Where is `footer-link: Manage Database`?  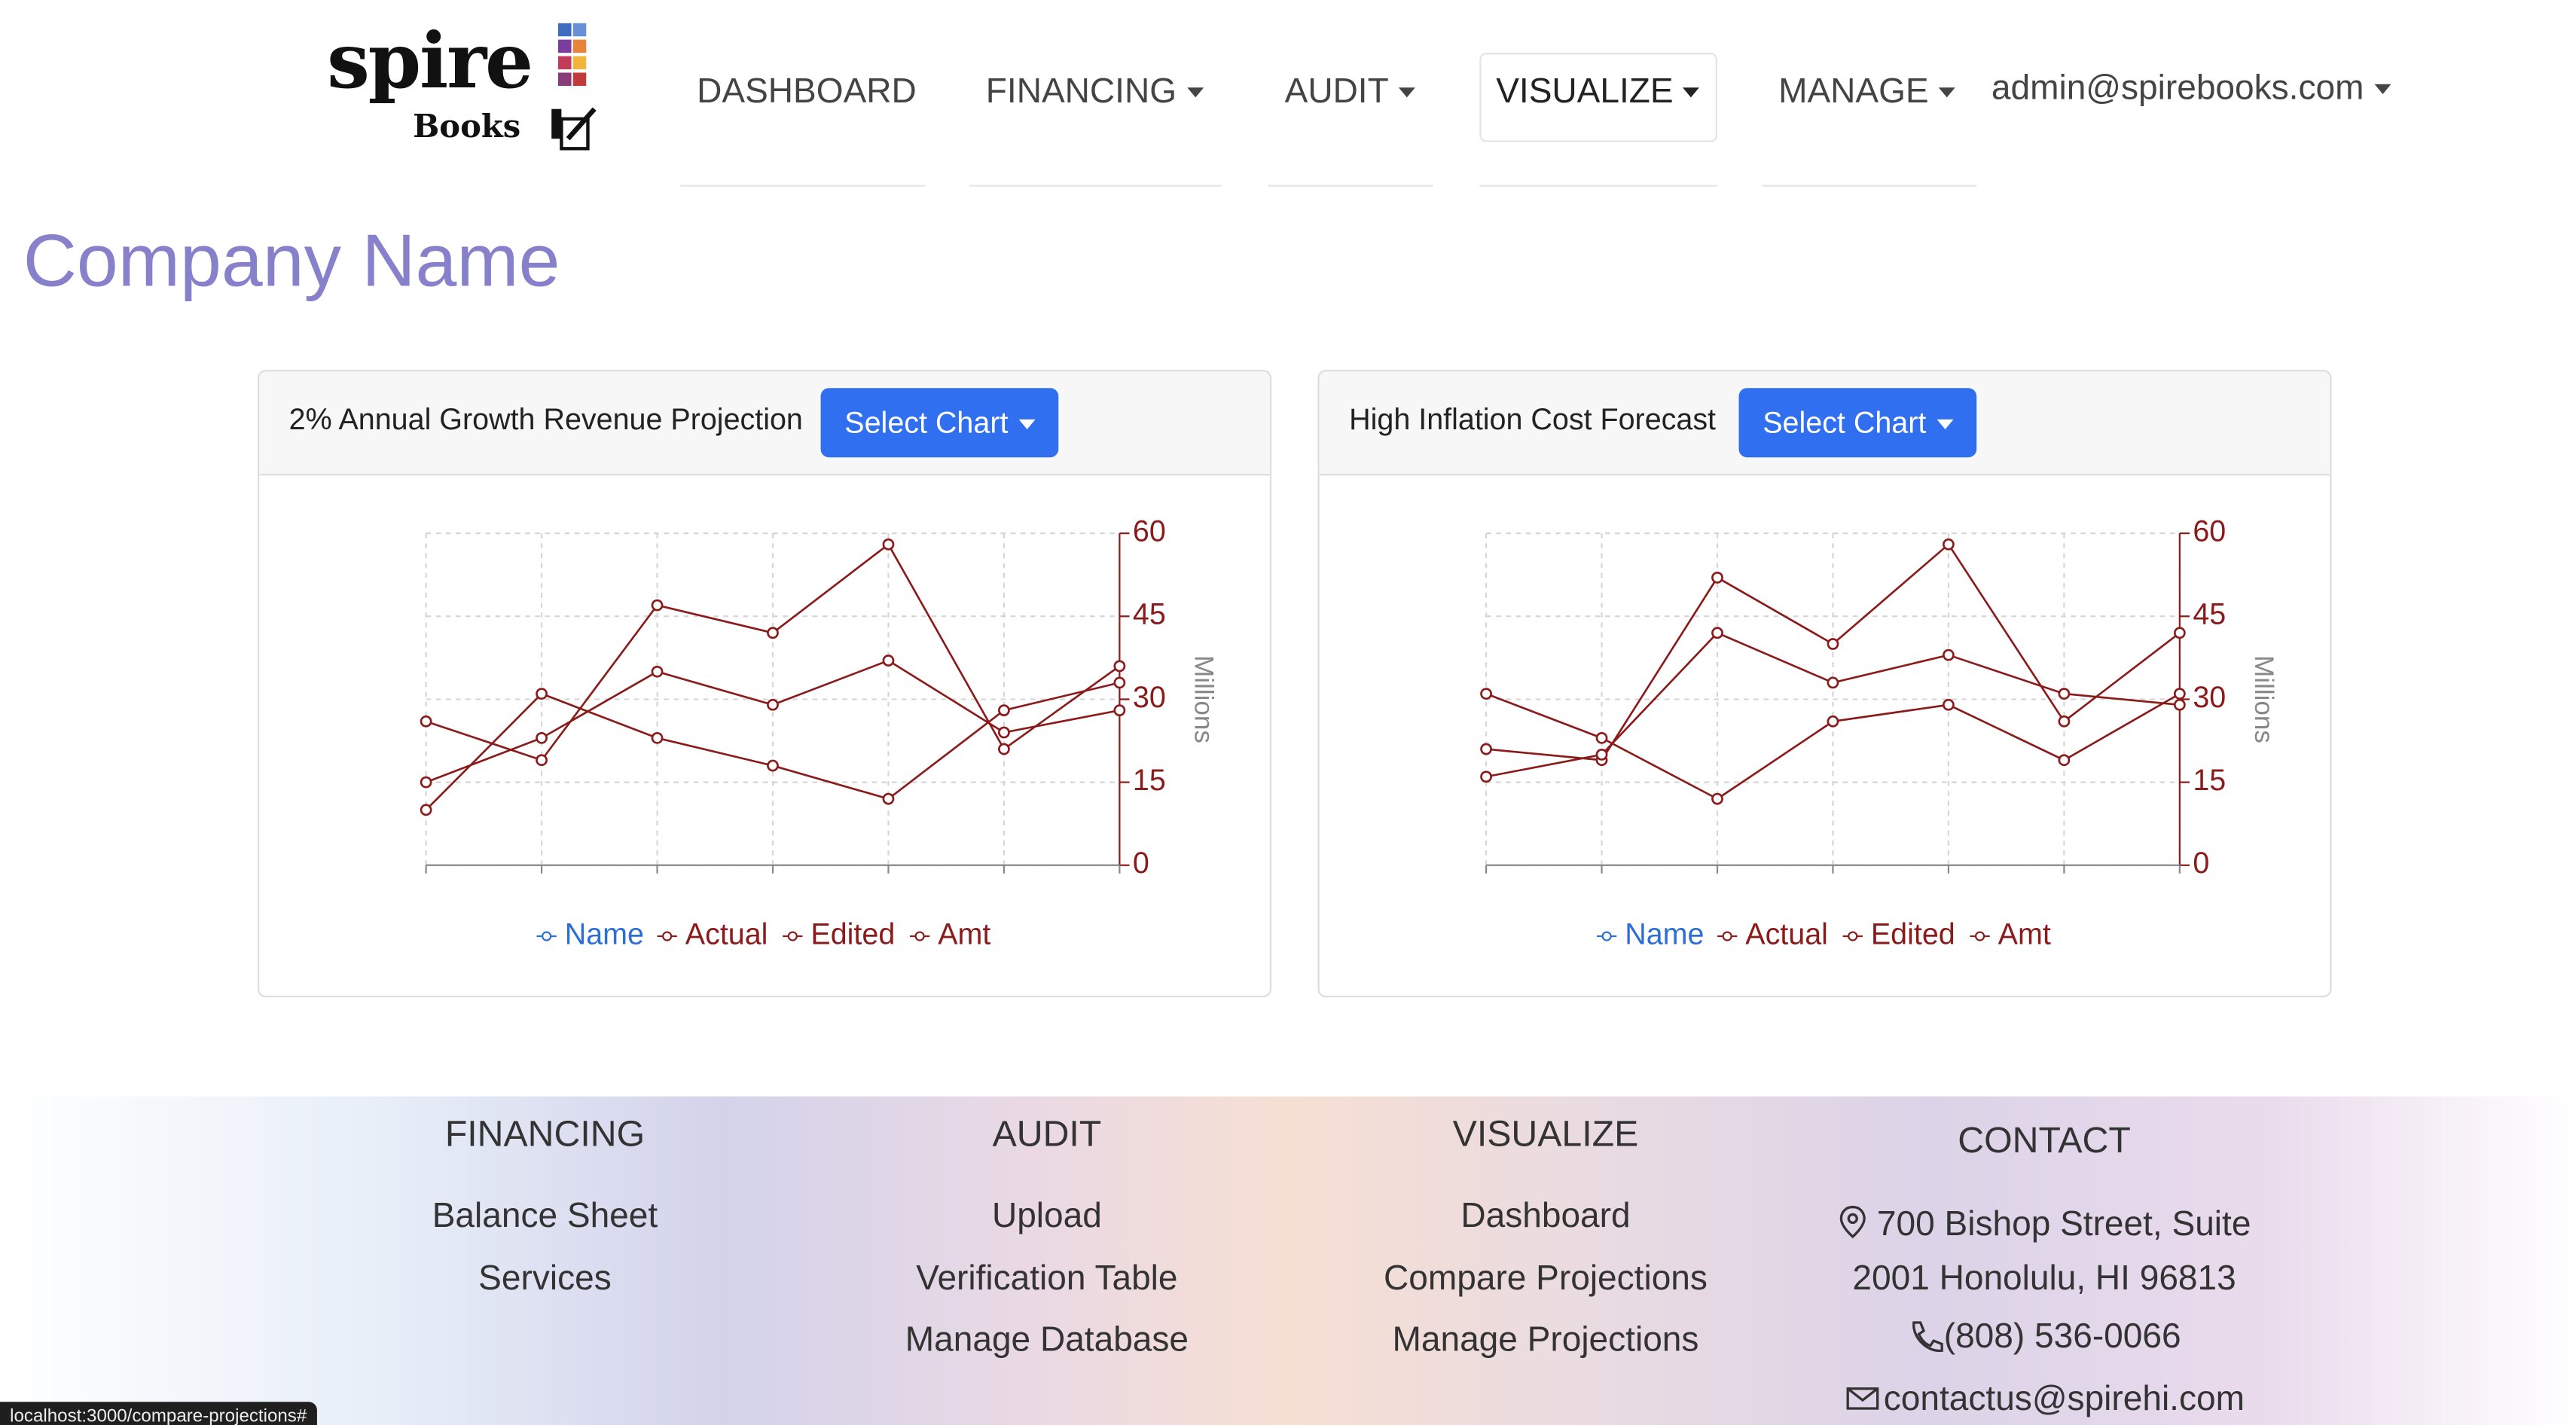 footer-link: Manage Database is located at coordinates (1047, 1339).